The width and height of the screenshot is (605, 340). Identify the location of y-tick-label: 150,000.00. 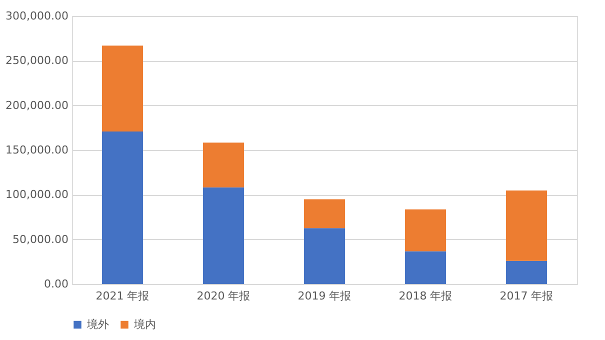
(37, 150).